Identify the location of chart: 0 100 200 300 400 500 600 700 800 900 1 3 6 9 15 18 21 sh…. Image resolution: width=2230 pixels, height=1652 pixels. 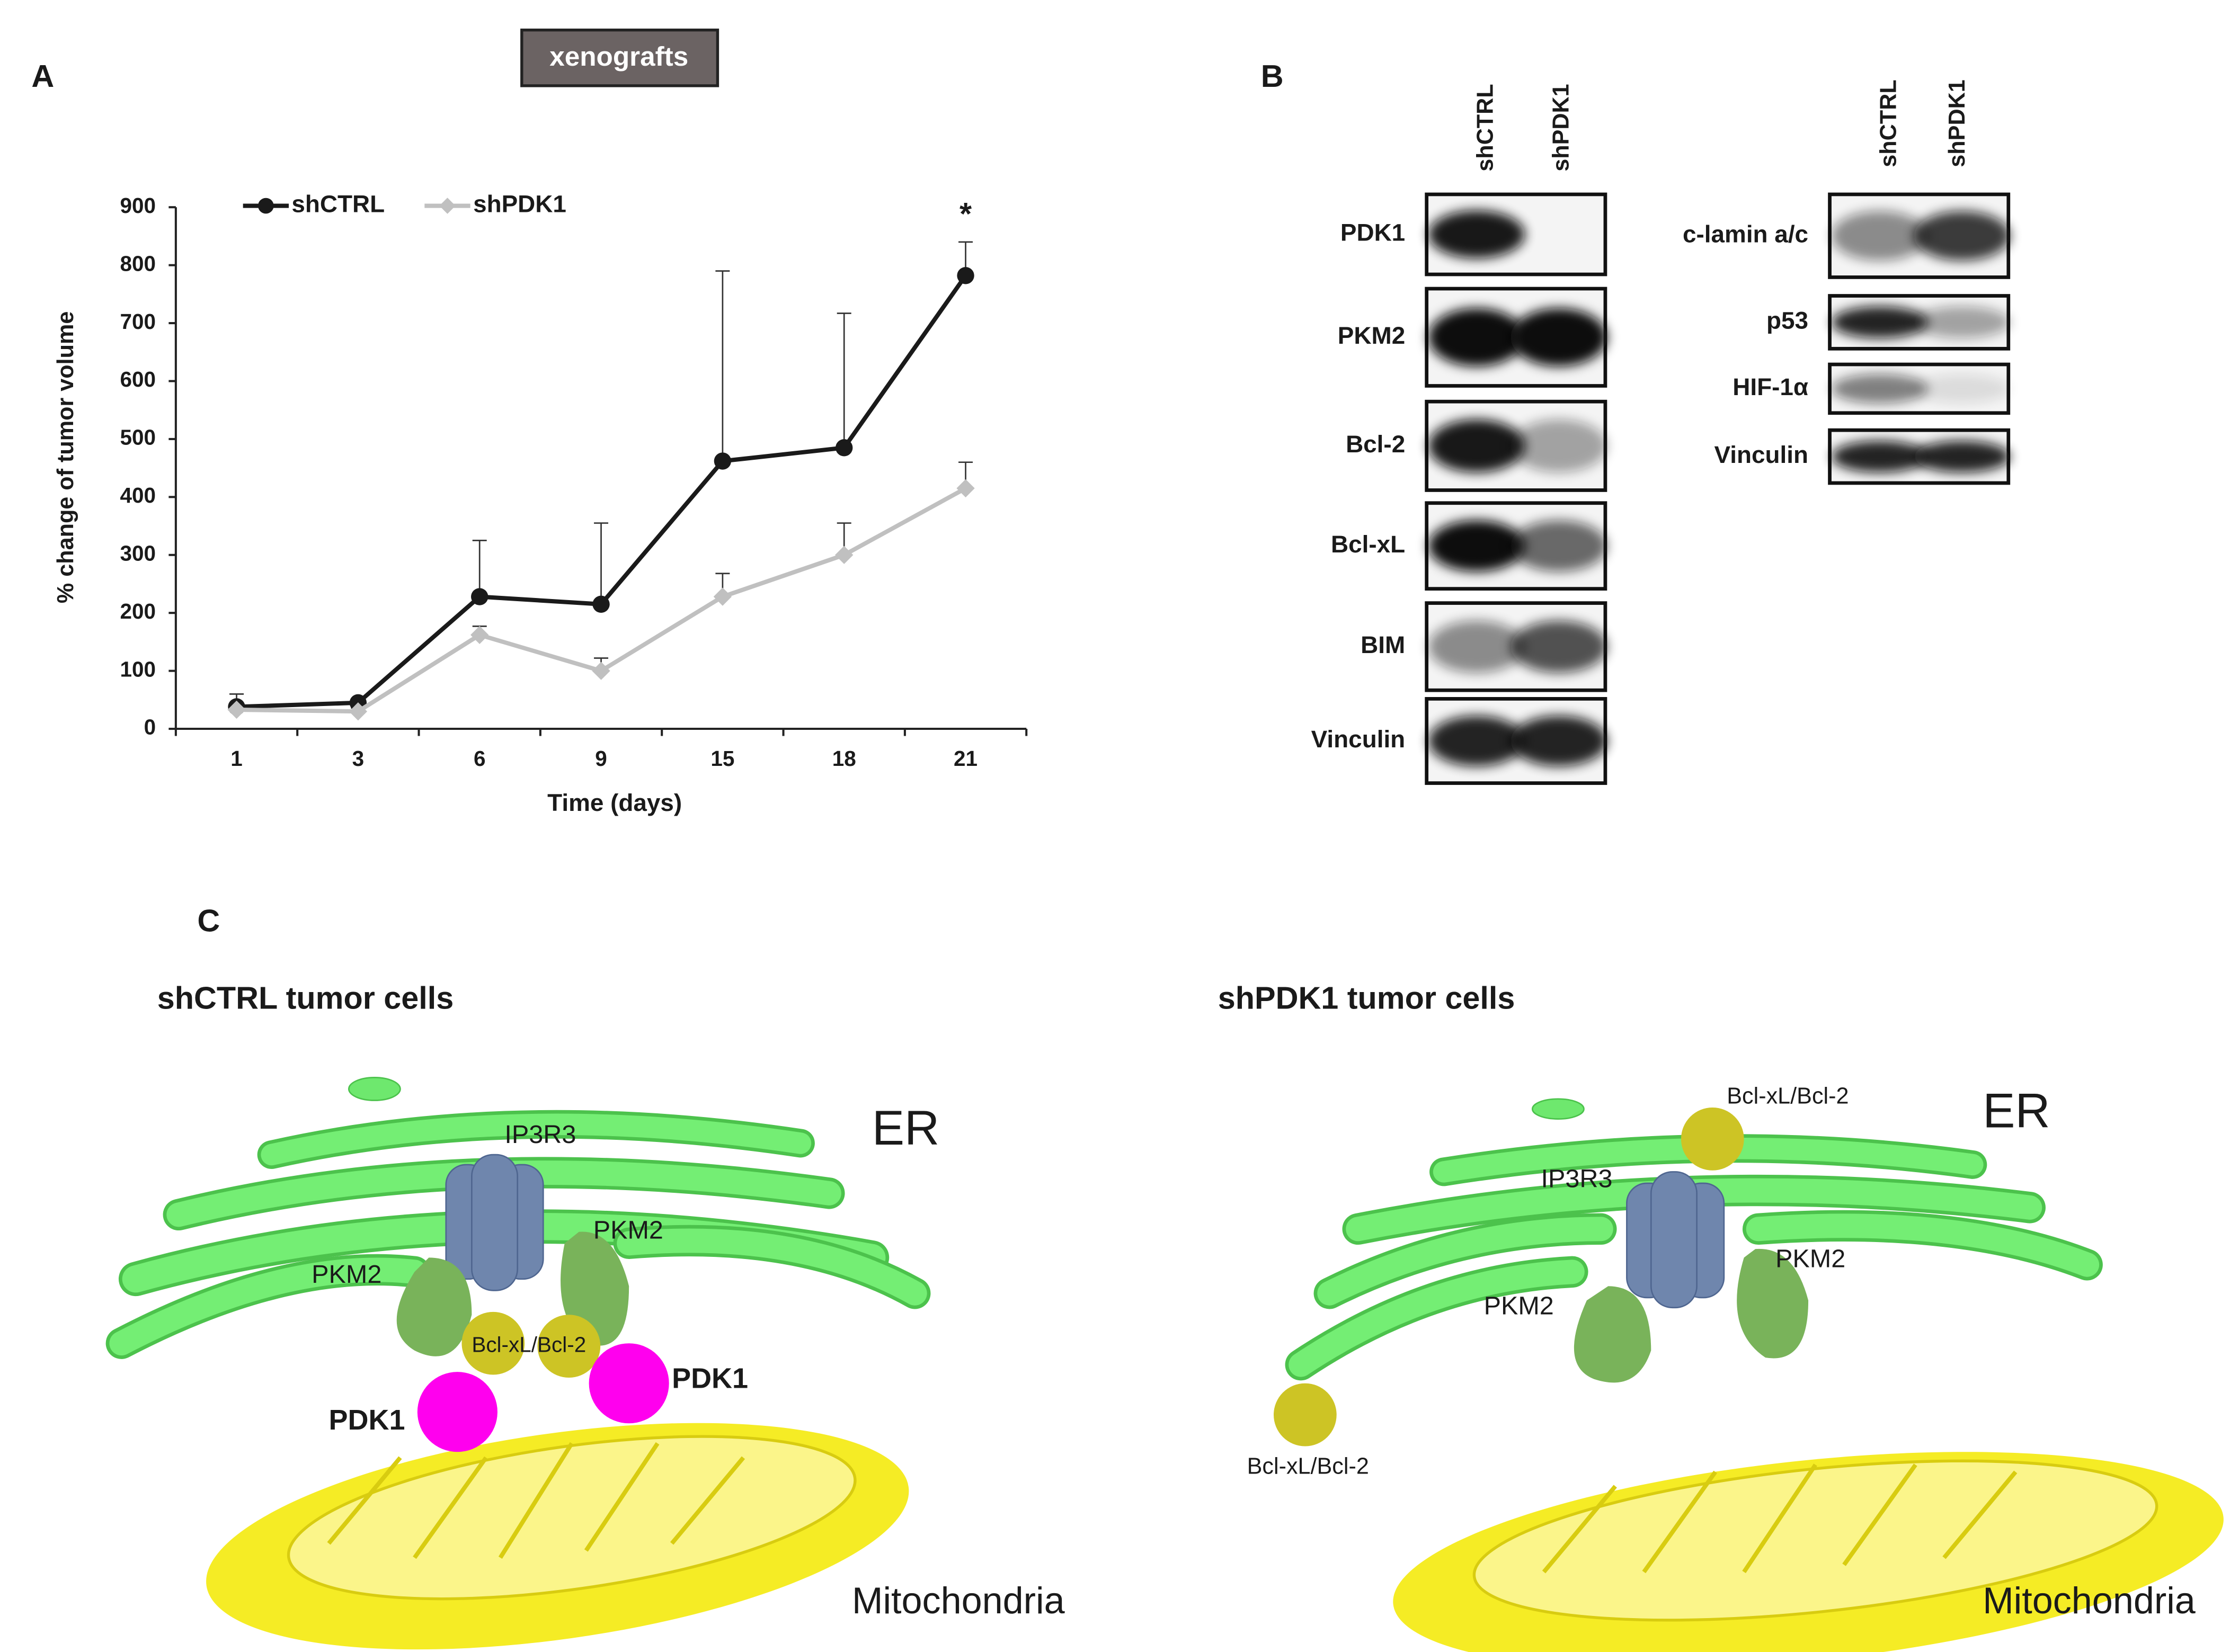
(574, 481).